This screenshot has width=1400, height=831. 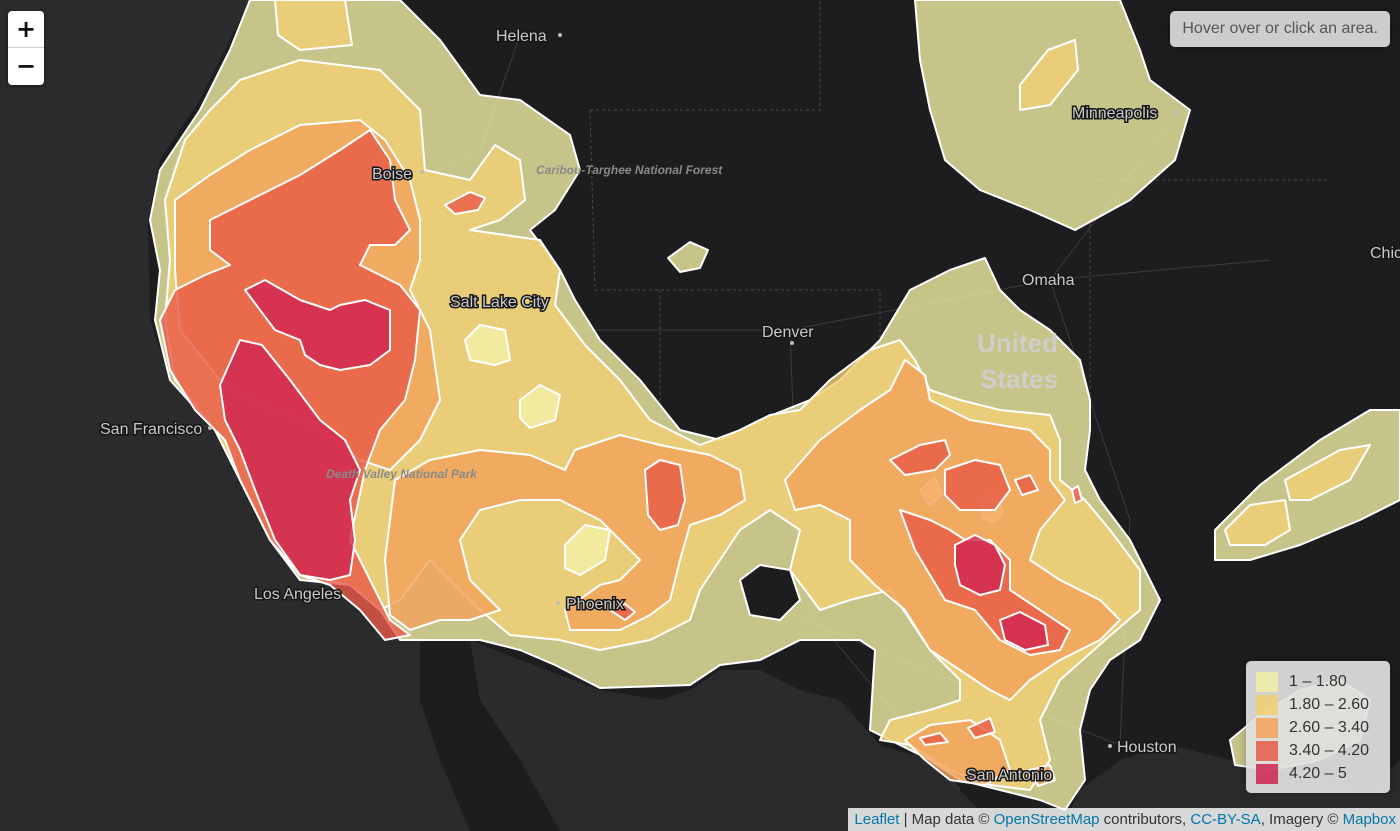 What do you see at coordinates (317, 325) in the screenshot?
I see `band-5-nevada` at bounding box center [317, 325].